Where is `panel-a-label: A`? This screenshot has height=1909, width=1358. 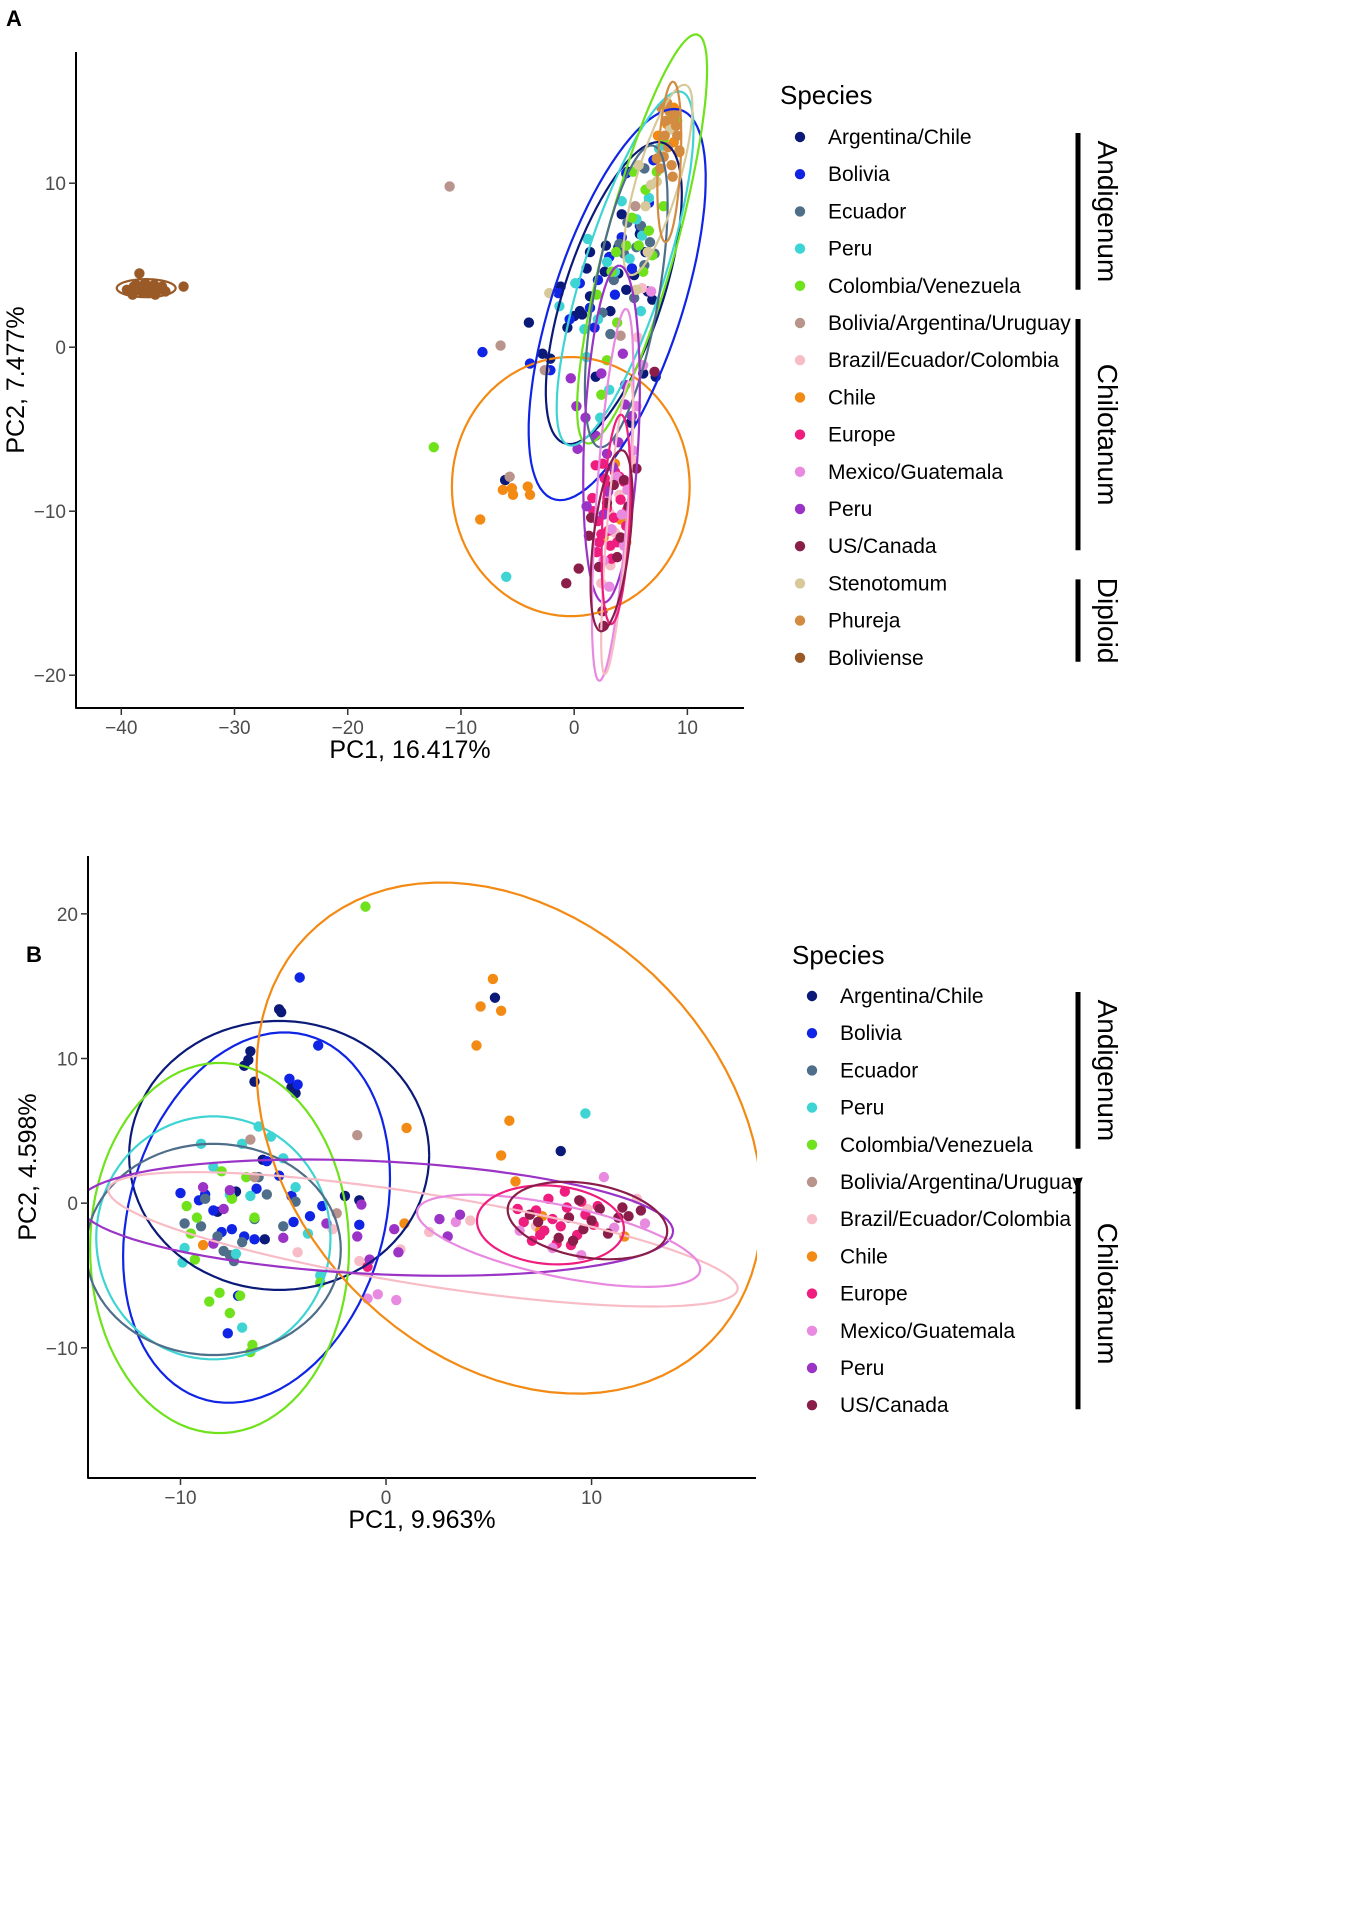
panel-a-label: A is located at coordinates (14, 18).